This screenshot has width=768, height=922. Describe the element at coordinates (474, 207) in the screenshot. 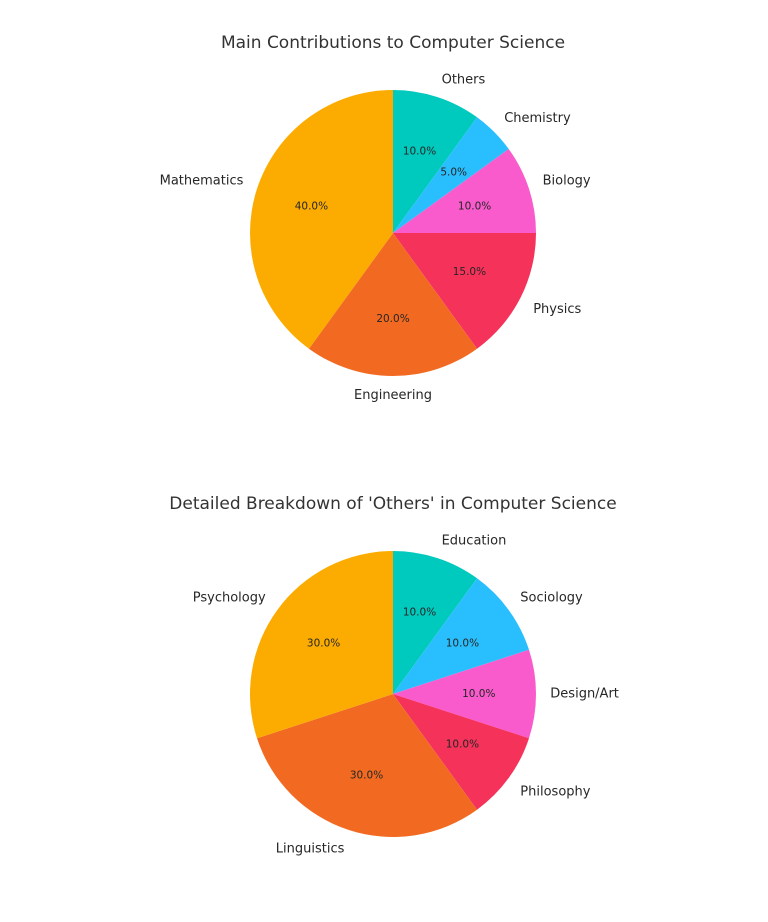

I see `pct-label-biology: 10.0%` at that location.